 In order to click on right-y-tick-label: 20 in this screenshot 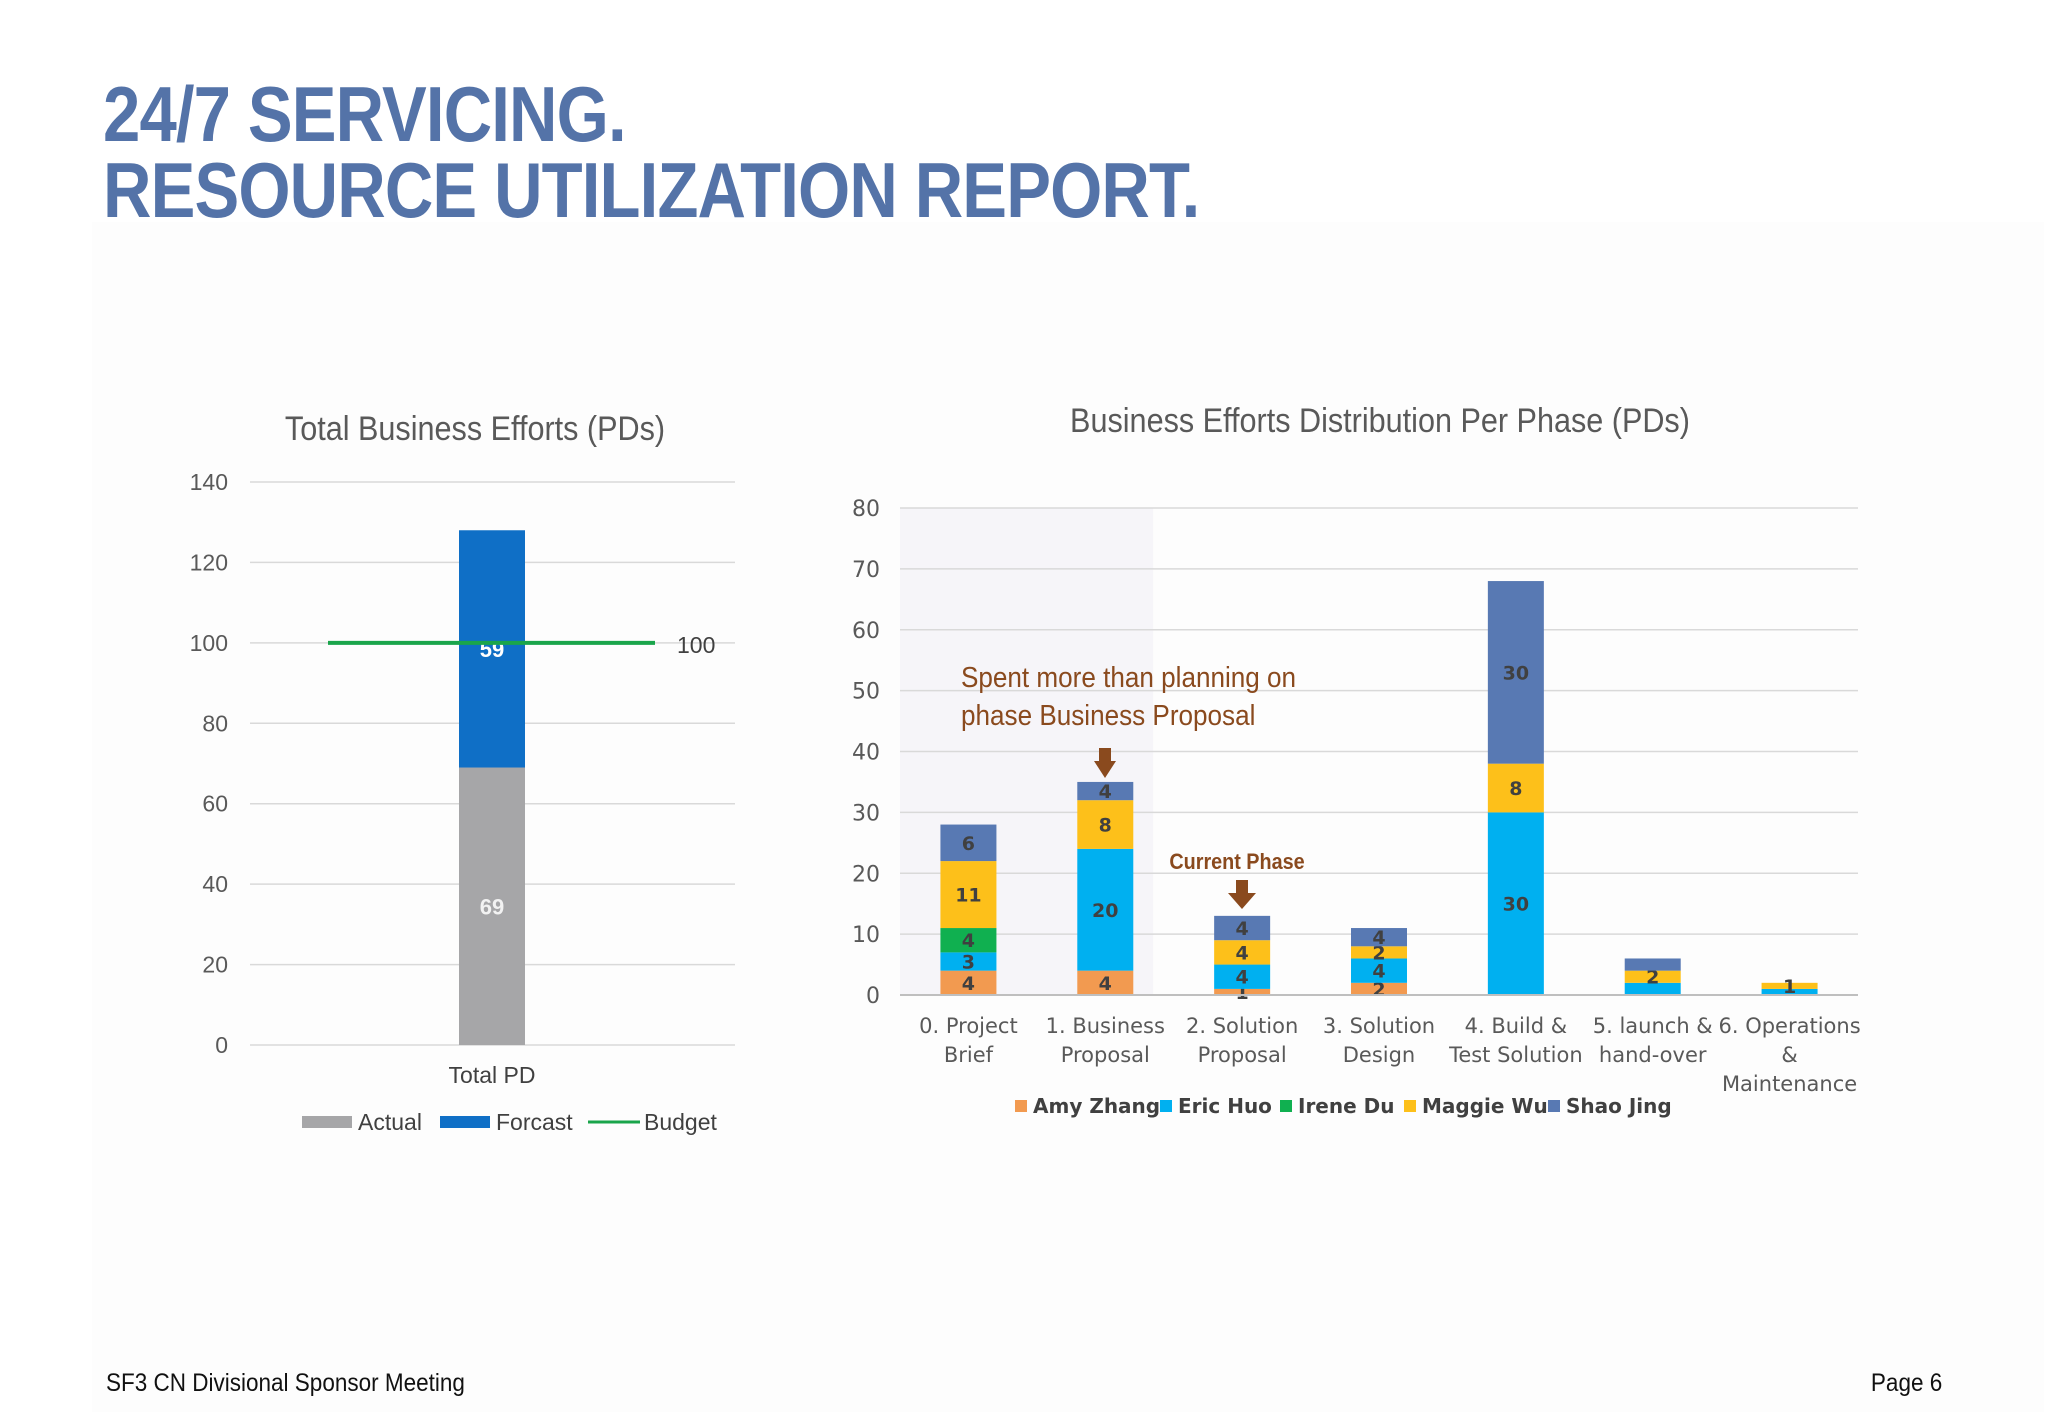, I will do `click(866, 874)`.